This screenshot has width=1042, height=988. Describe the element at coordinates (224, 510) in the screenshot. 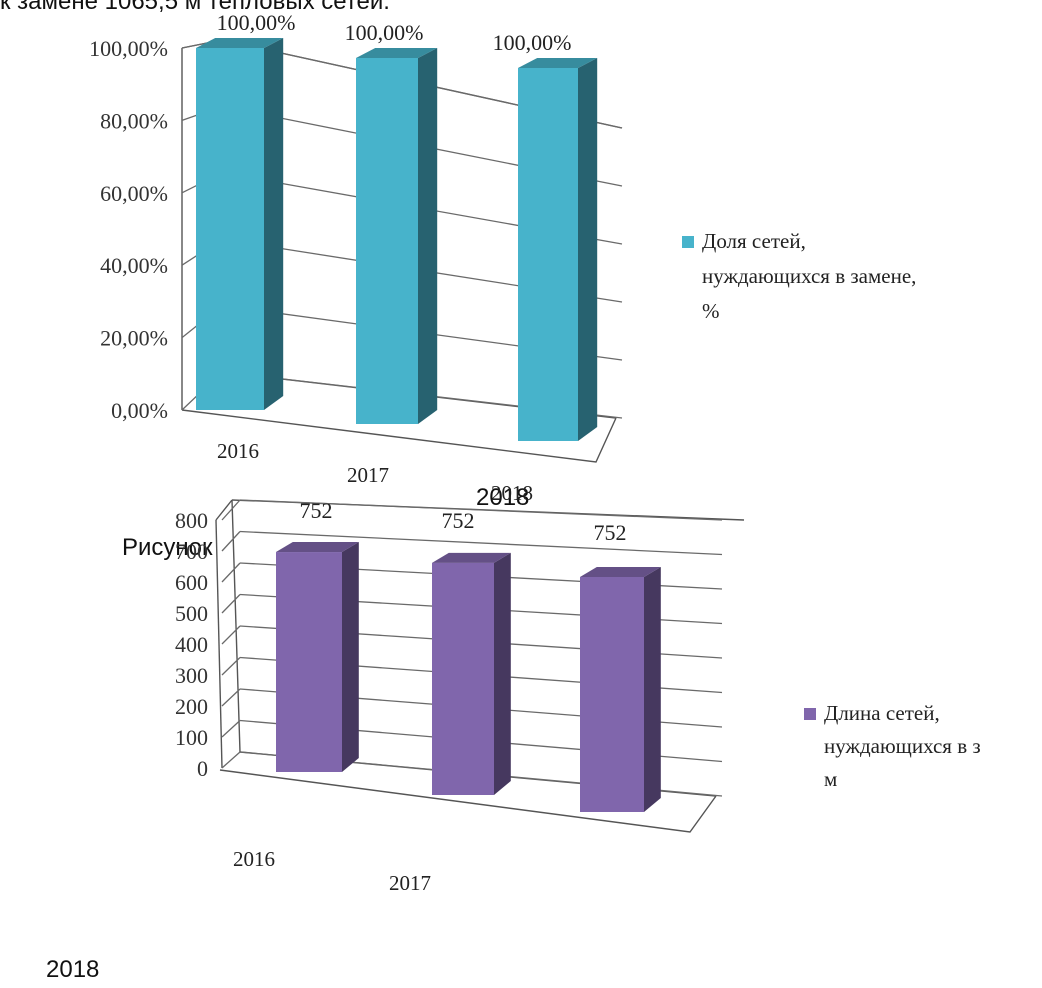

I see `wall-top-edge` at that location.